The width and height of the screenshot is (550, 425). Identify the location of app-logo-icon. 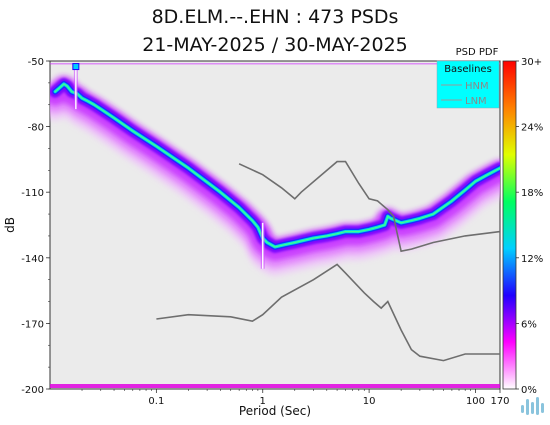
(532, 406).